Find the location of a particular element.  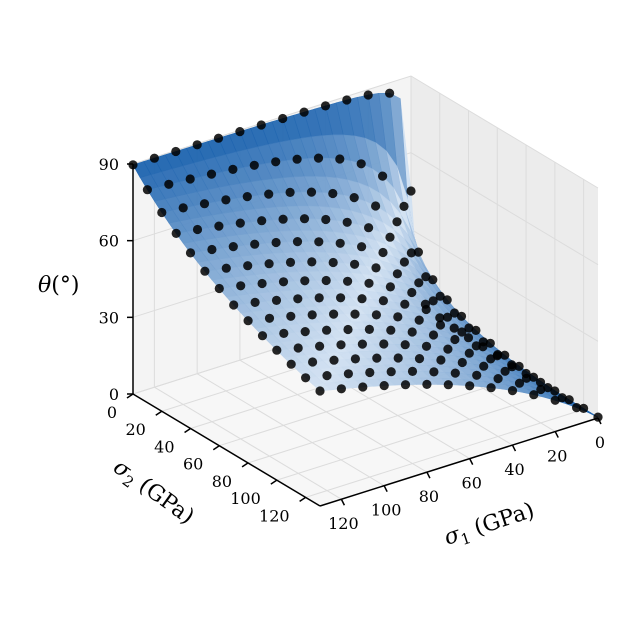

y-tick-label: 0 is located at coordinates (112, 412).